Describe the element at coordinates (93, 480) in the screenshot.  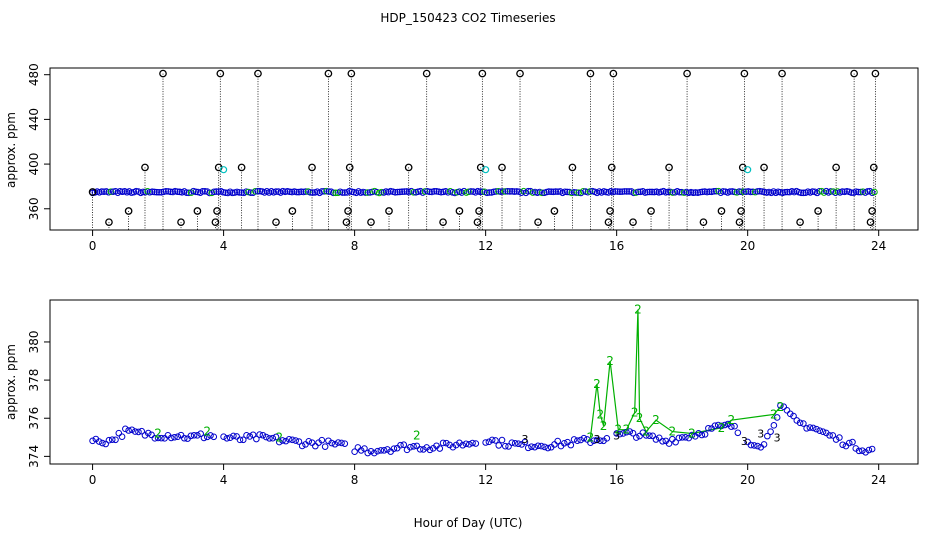
I see `x-tick-label: 0` at that location.